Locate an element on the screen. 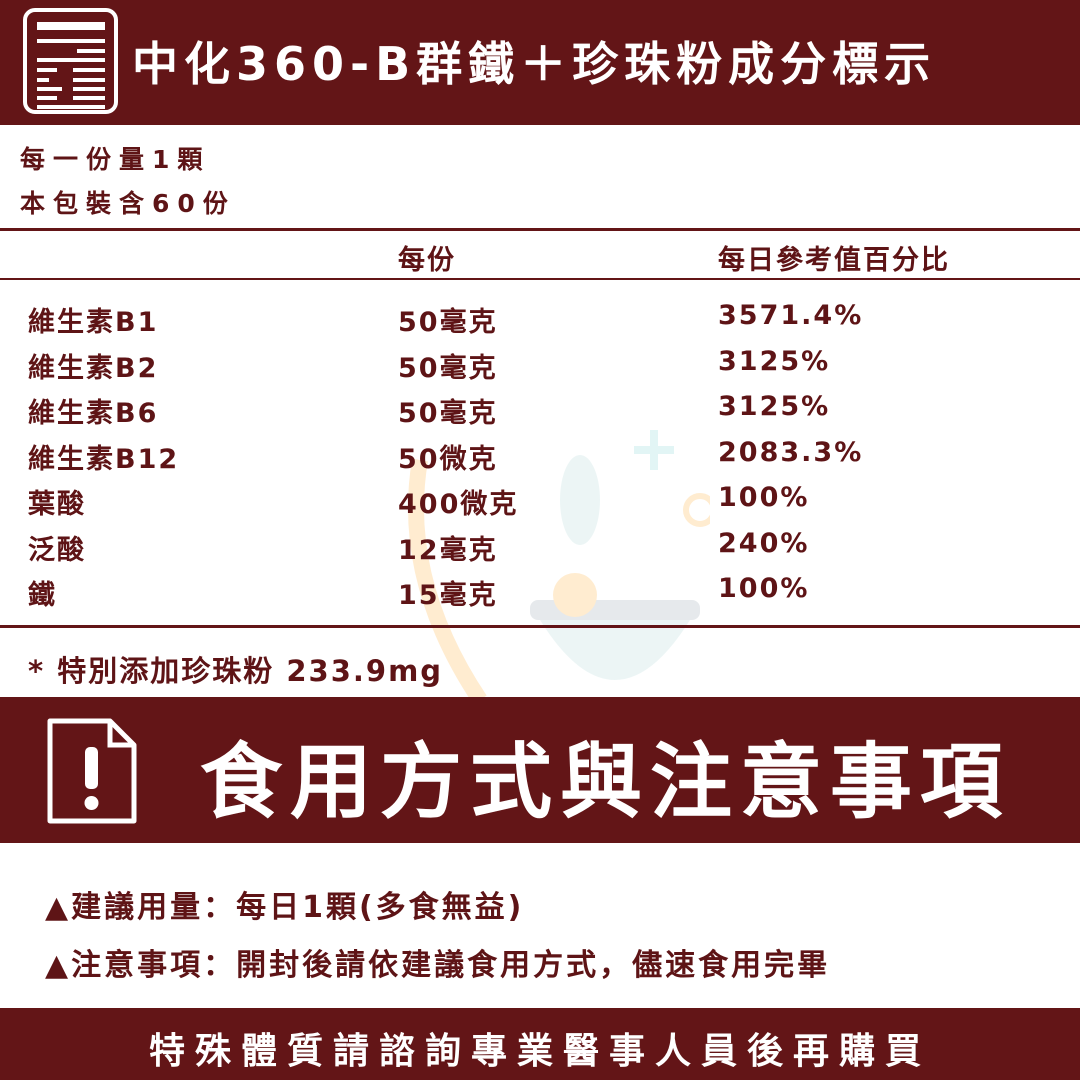 The height and width of the screenshot is (1080, 1080). document-exclamation-icon is located at coordinates (92, 771).